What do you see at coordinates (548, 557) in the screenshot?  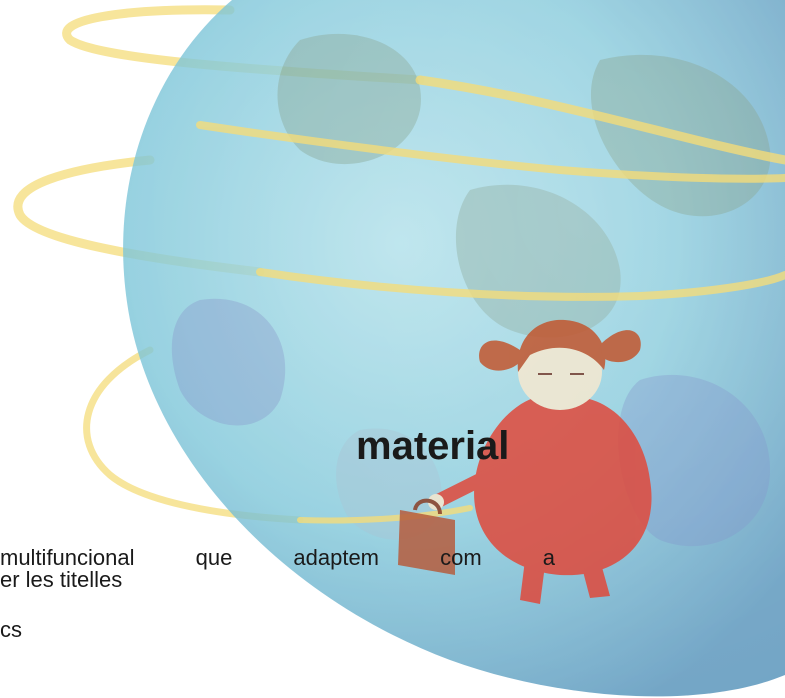 I see `body-word: a` at bounding box center [548, 557].